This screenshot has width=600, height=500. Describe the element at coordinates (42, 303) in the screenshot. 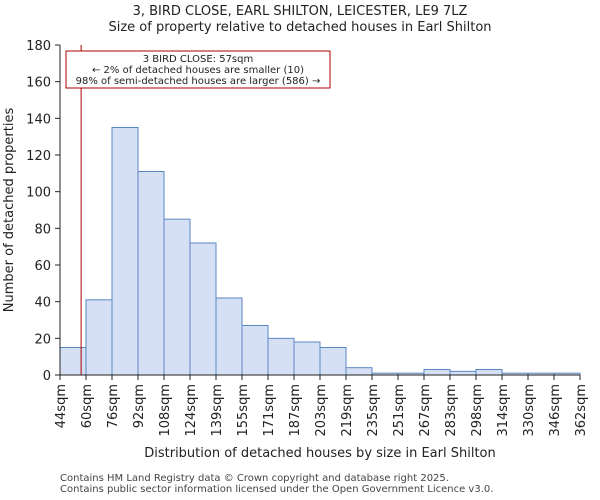

I see `y-tick-label: 40` at that location.